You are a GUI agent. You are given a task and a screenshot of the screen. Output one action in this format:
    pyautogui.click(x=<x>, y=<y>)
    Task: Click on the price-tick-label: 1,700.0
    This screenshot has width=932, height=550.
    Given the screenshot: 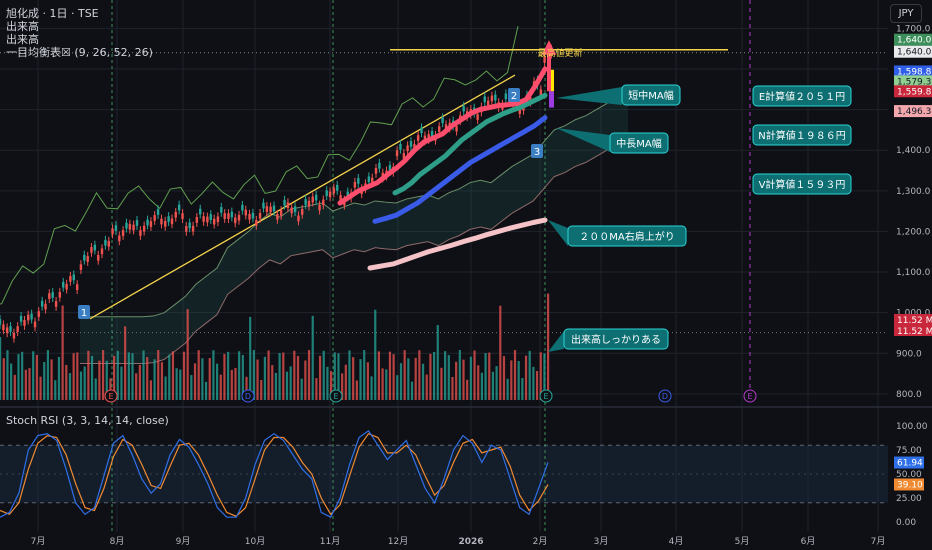 What is the action you would take?
    pyautogui.click(x=913, y=29)
    